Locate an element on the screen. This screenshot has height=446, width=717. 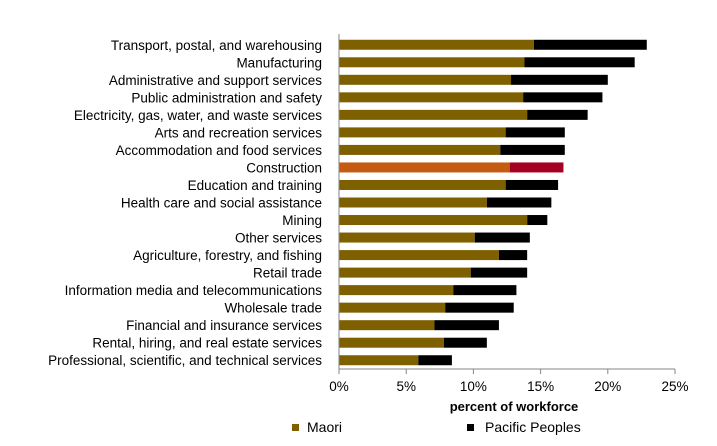
bar-financial-and-insurance-services-pacific-peoples is located at coordinates (466, 325).